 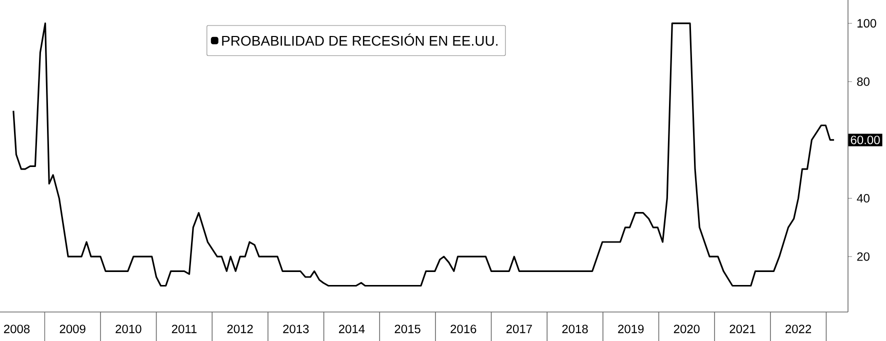 What do you see at coordinates (519, 329) in the screenshot?
I see `x-tick-label: 2017` at bounding box center [519, 329].